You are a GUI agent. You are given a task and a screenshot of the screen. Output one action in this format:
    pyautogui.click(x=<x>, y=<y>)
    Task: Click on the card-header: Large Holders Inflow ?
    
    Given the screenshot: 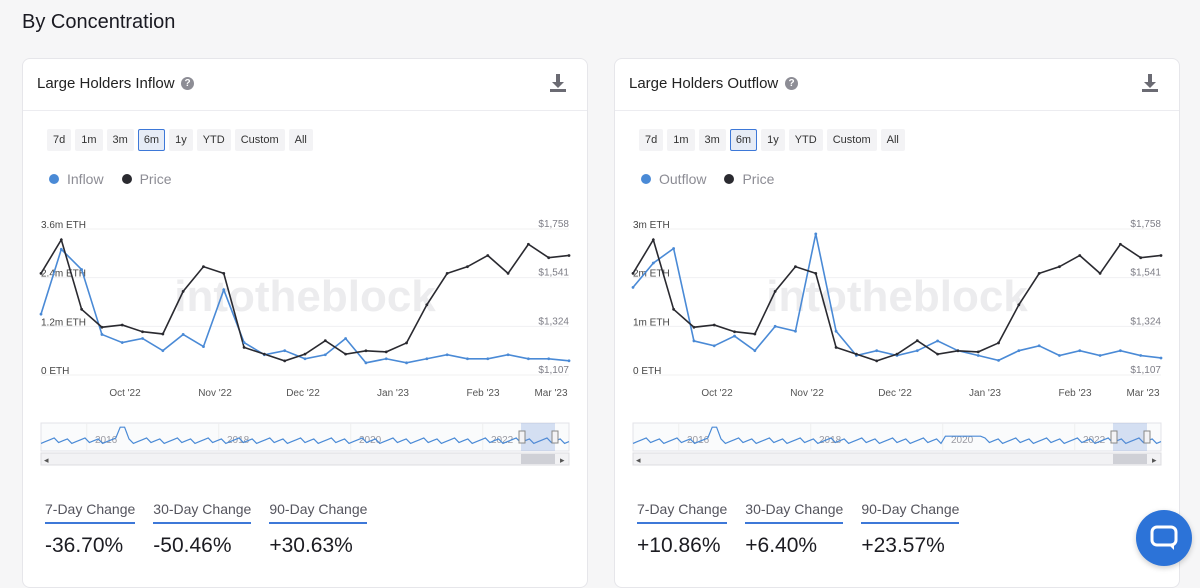 What is the action you would take?
    pyautogui.click(x=305, y=85)
    